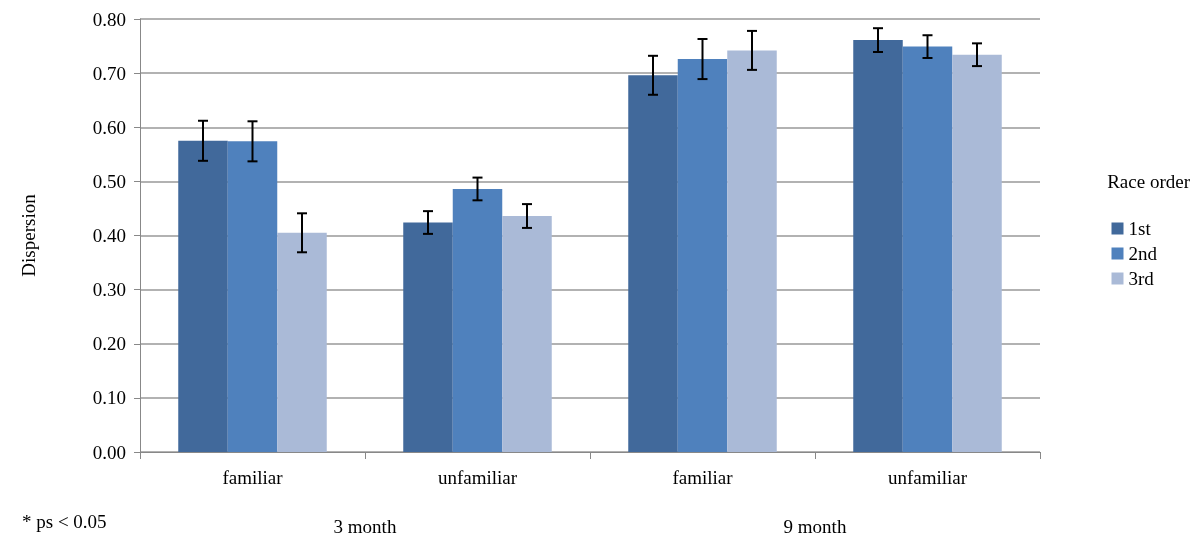 The image size is (1202, 548). I want to click on legend-label: 2nd, so click(1143, 253).